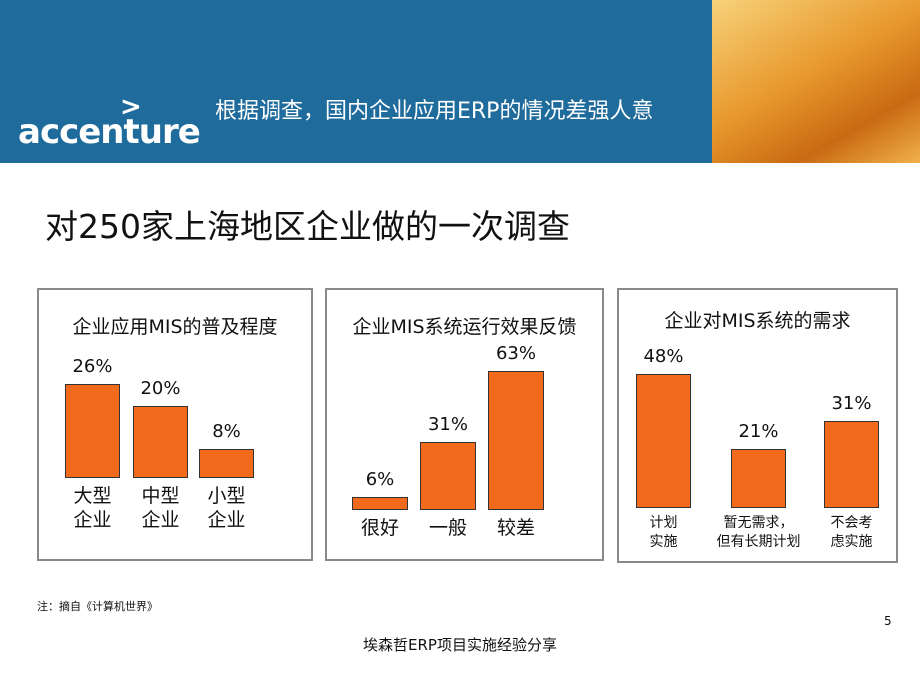 The width and height of the screenshot is (920, 690). Describe the element at coordinates (851, 532) in the screenshot. I see `category-label: 不会考 虑实施` at that location.